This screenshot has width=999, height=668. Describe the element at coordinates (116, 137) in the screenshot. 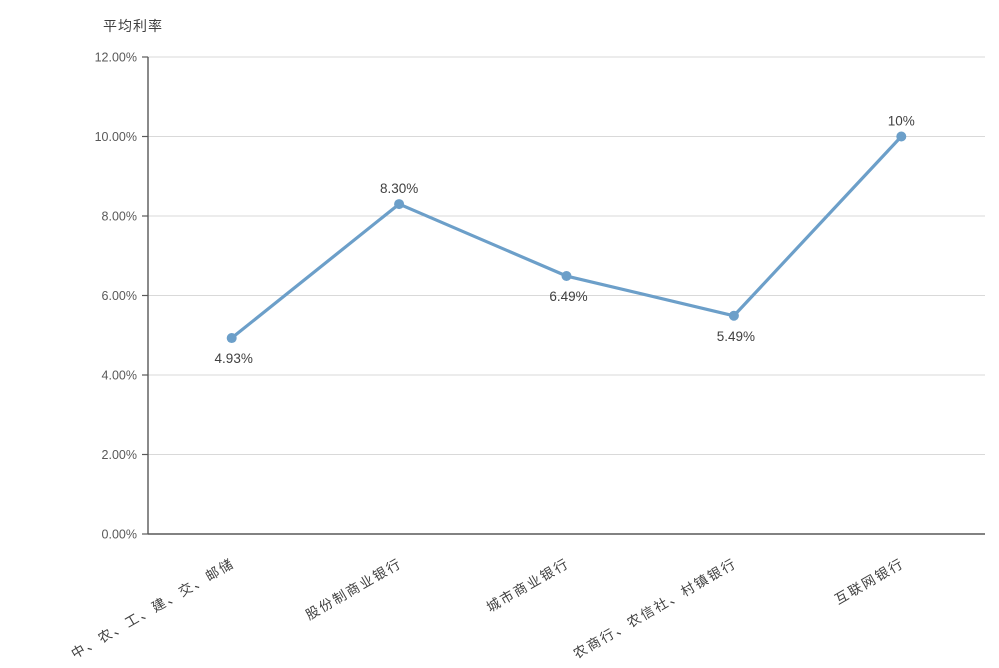

I see `y-tick-label: 10.00%` at that location.